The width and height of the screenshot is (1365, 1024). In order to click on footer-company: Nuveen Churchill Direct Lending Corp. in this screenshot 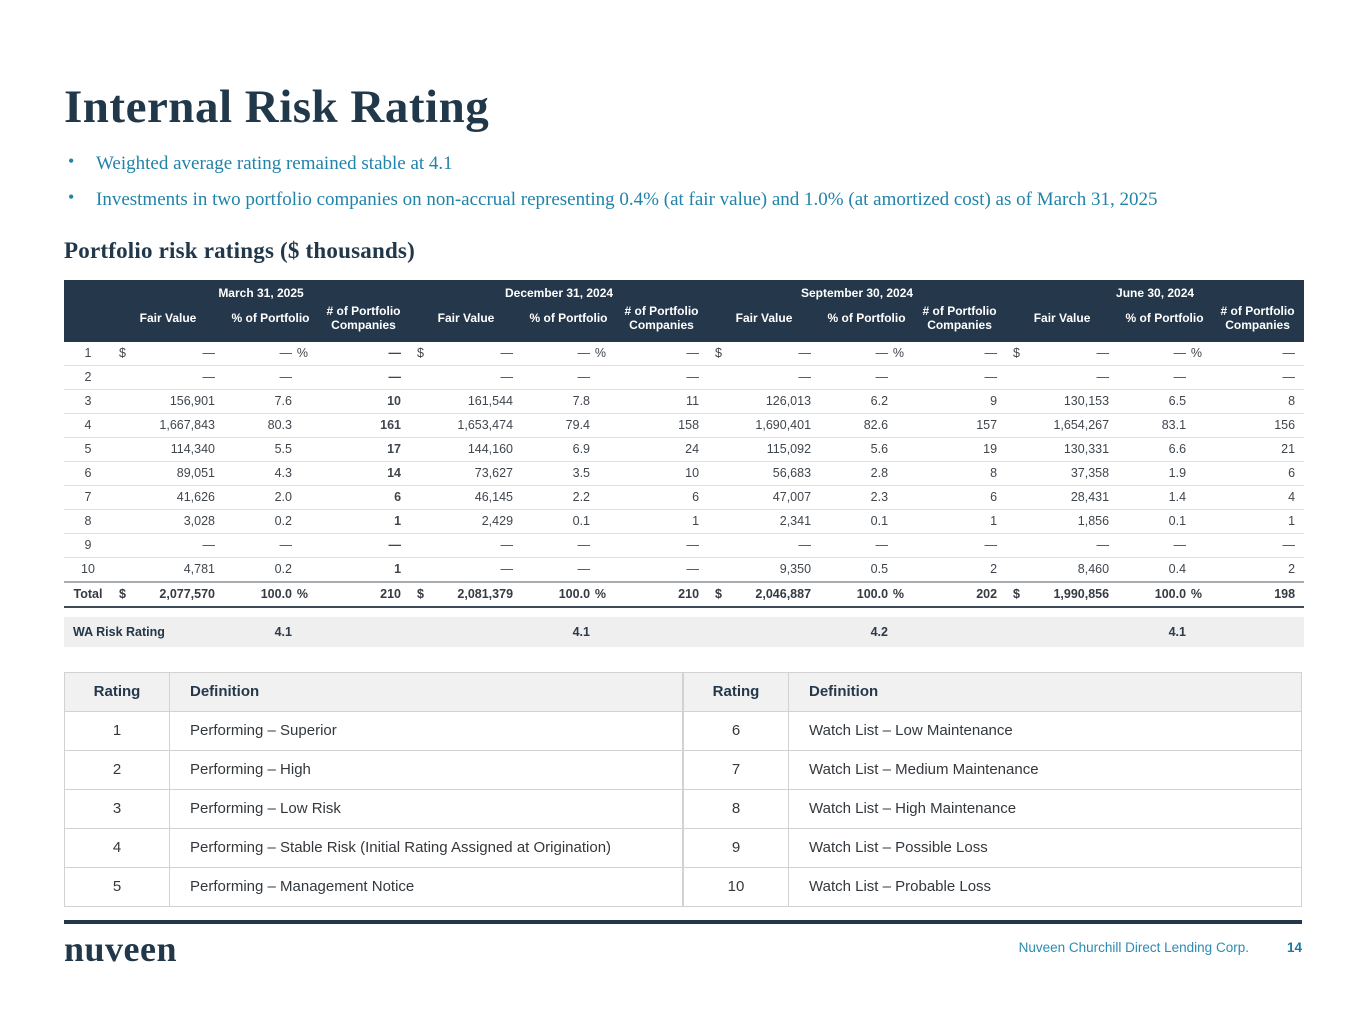, I will do `click(1133, 947)`.